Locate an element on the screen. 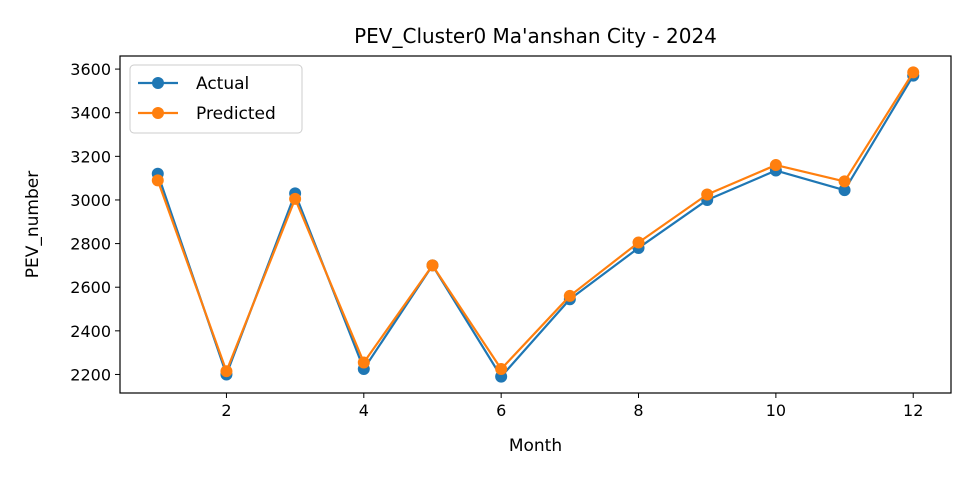 The image size is (975, 480). x-tick-label: 2 is located at coordinates (226, 410).